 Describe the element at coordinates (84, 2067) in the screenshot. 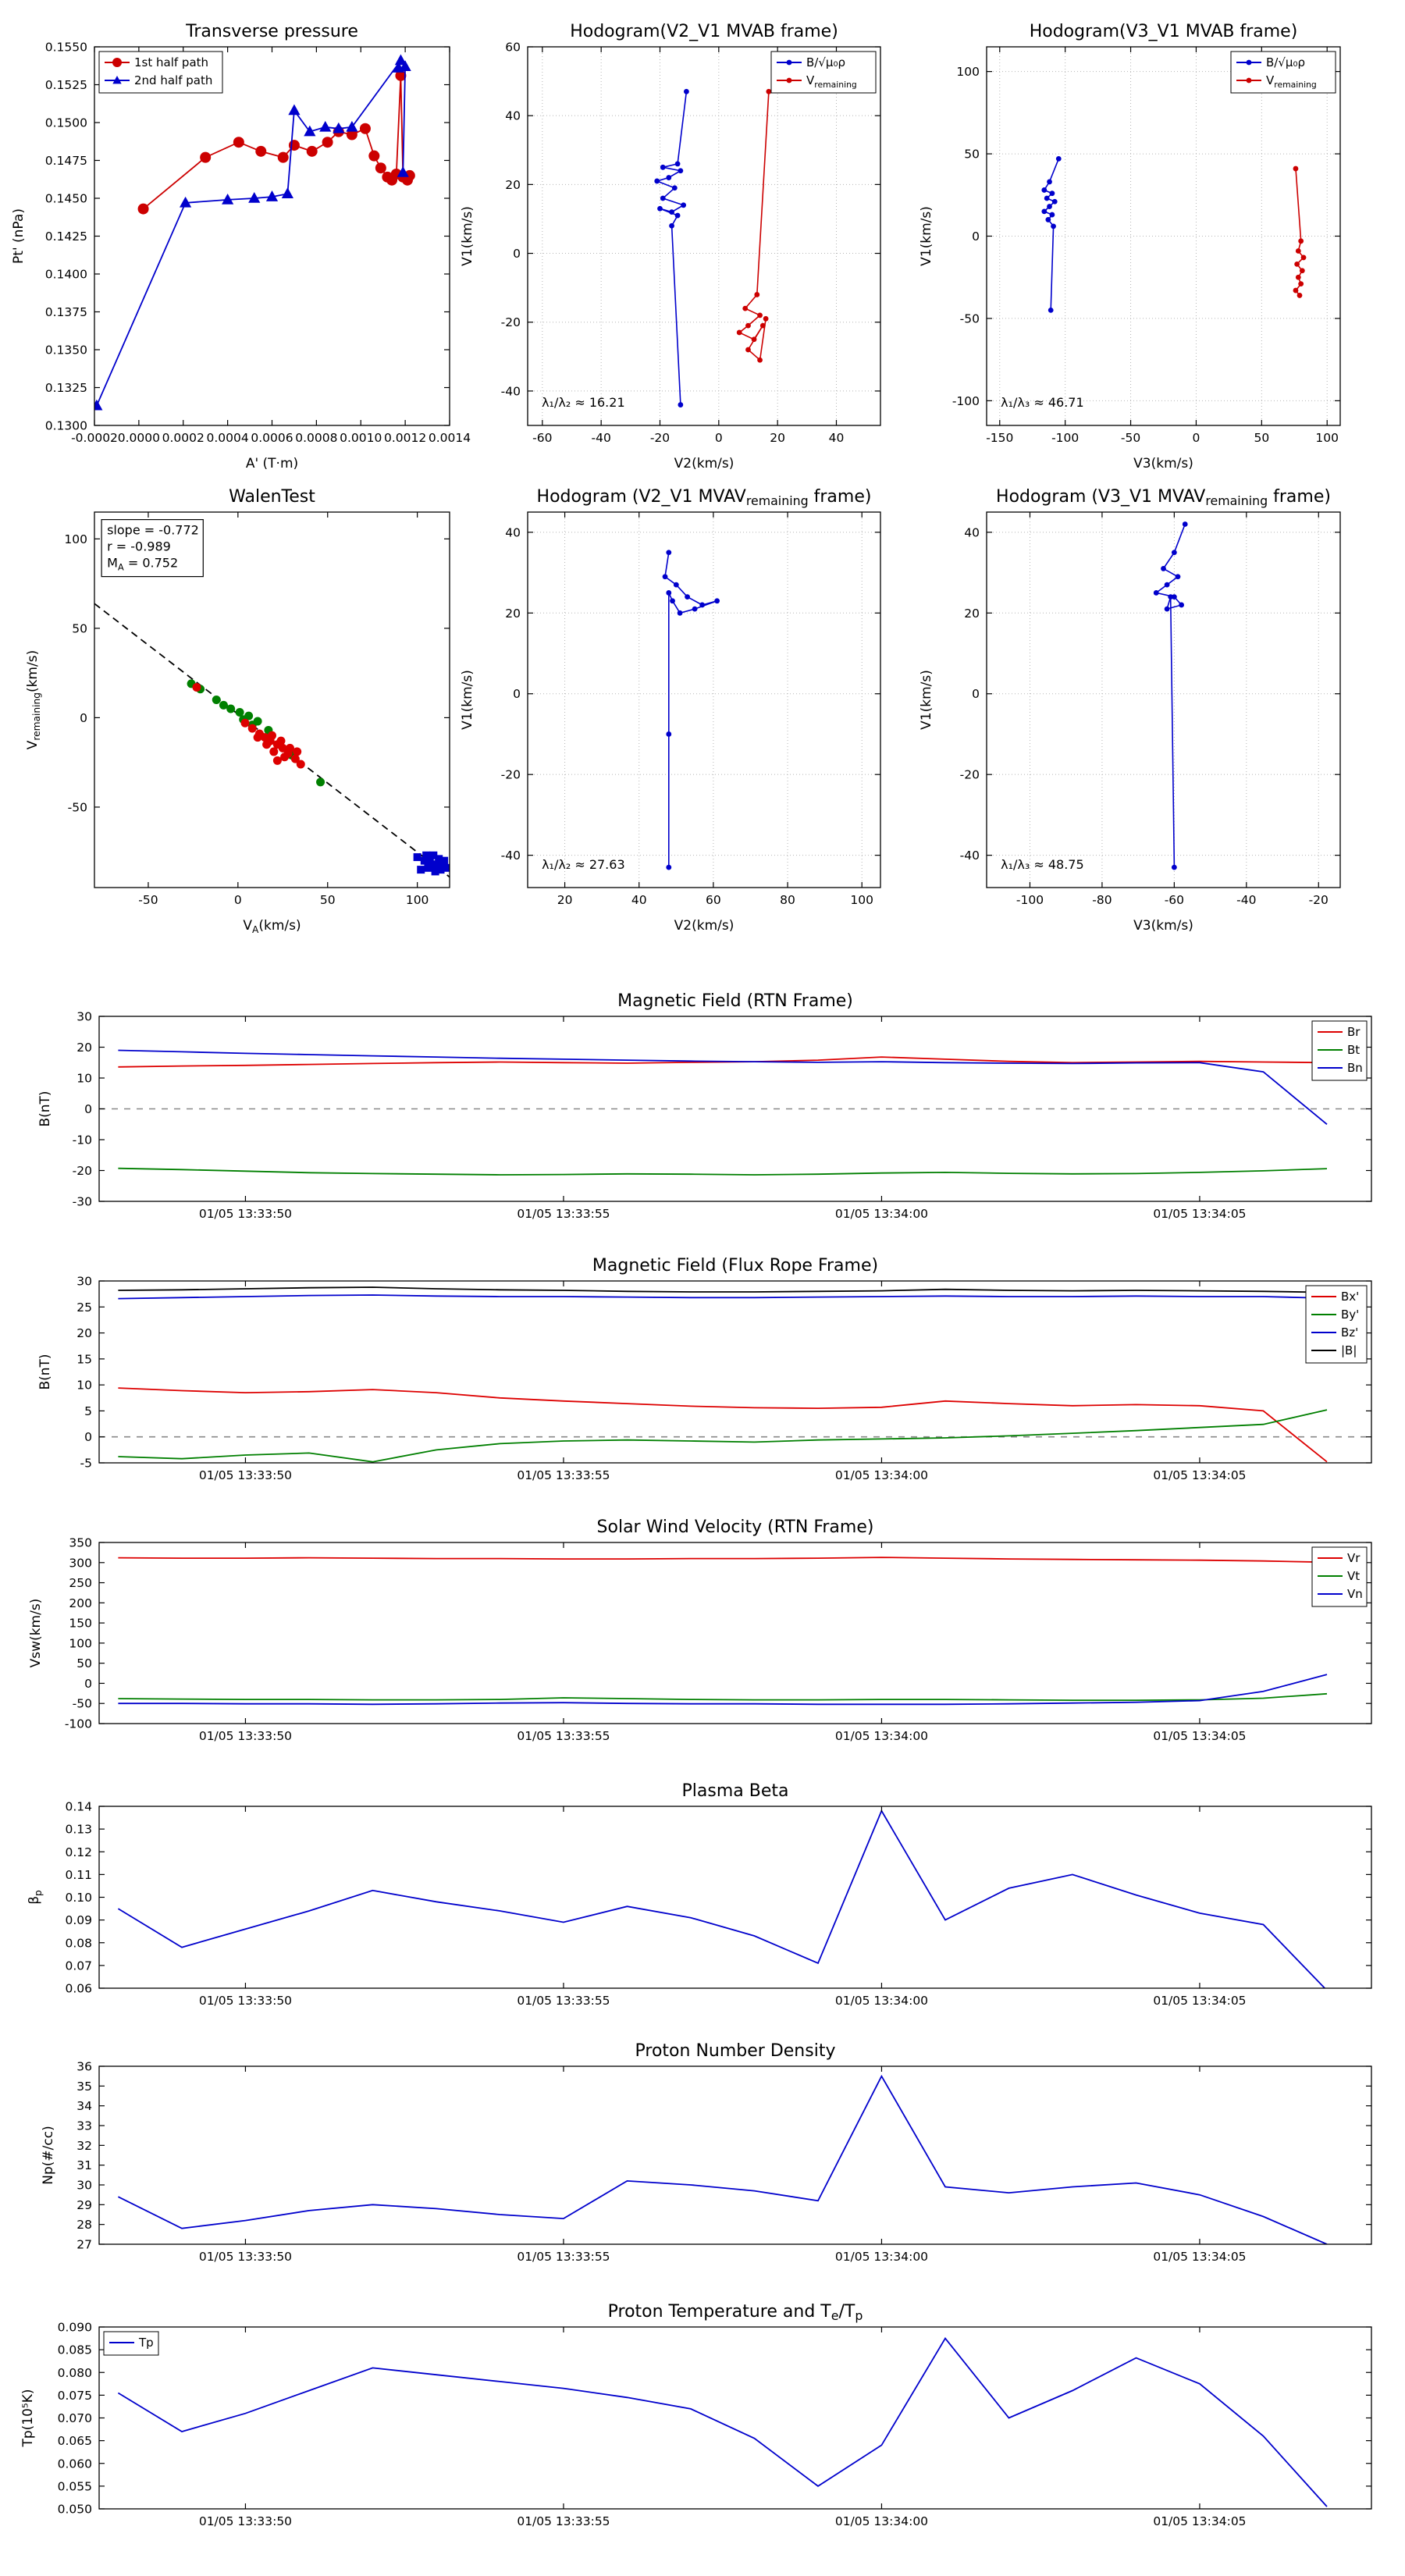

I see `svg-text: 36` at that location.